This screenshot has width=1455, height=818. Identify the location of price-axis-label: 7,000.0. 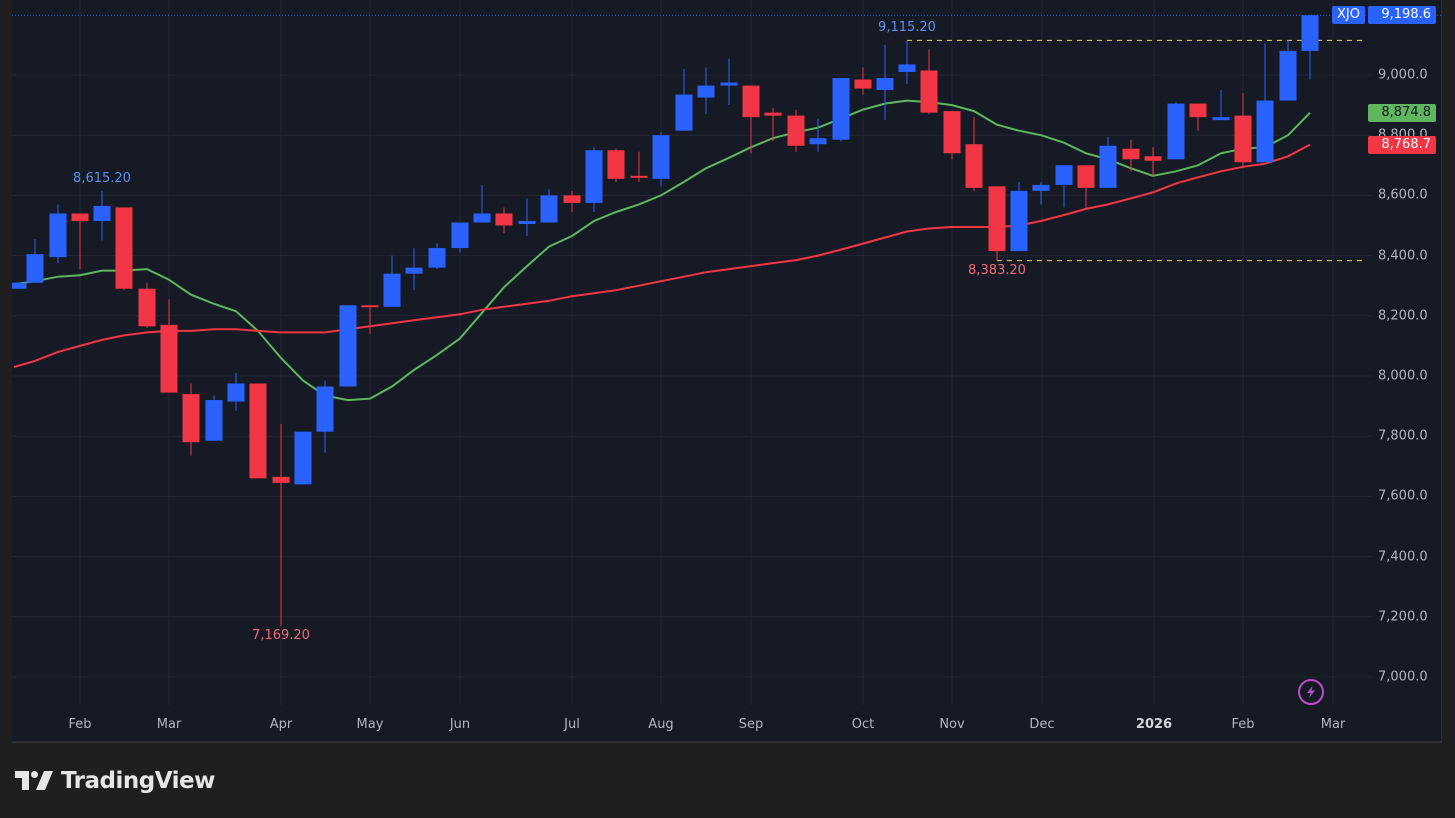
(1403, 677).